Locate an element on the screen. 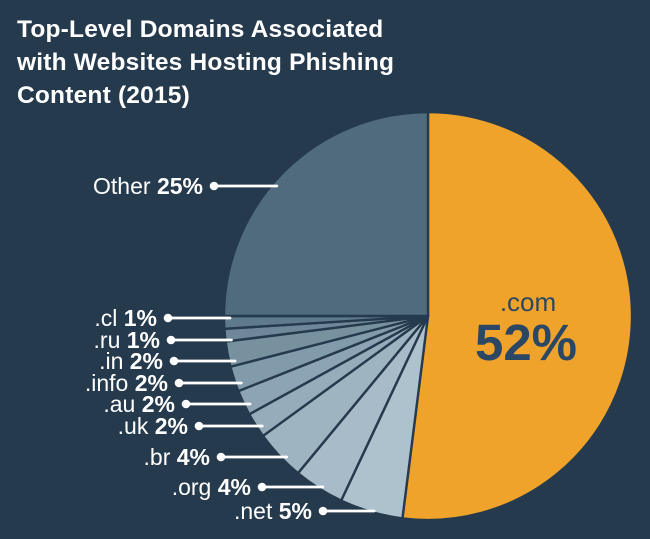 The height and width of the screenshot is (539, 650). leader-dot-info is located at coordinates (179, 383).